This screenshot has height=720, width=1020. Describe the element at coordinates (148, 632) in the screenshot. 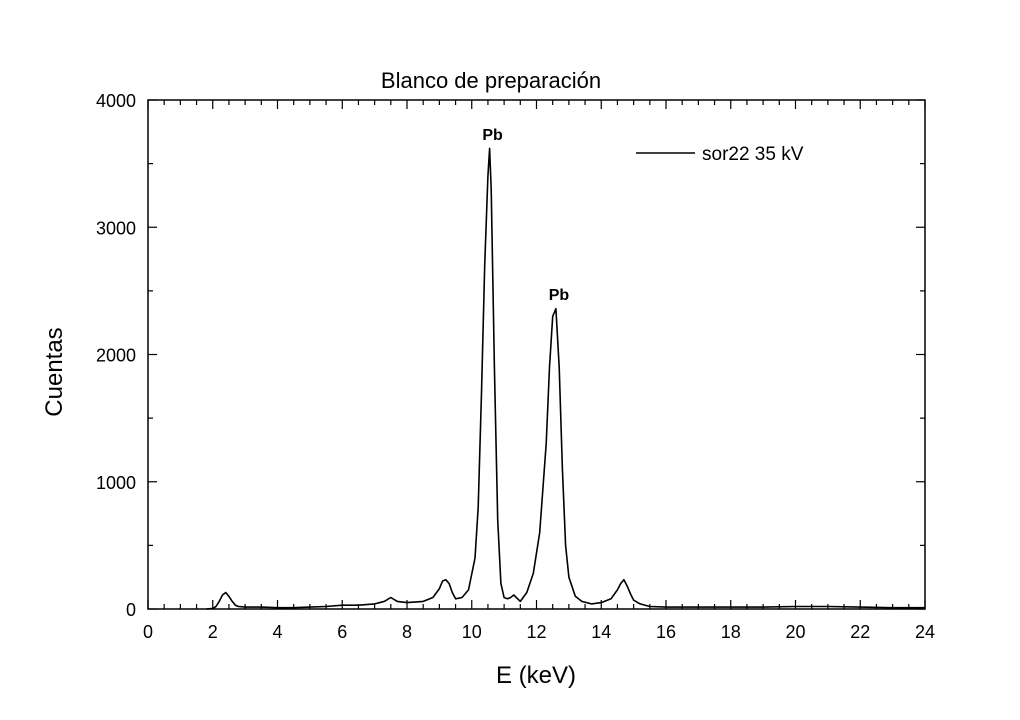

I see `x-tick-label: 0` at that location.